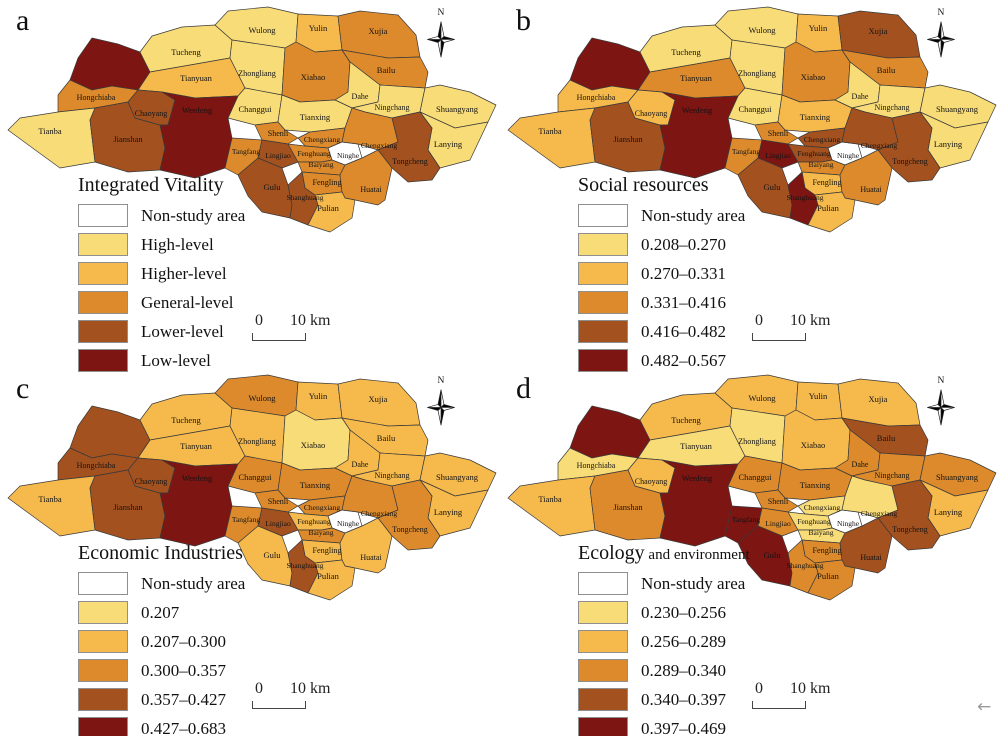 Image resolution: width=1000 pixels, height=736 pixels. I want to click on legend-item-label: 0.331–0.416, so click(683, 302).